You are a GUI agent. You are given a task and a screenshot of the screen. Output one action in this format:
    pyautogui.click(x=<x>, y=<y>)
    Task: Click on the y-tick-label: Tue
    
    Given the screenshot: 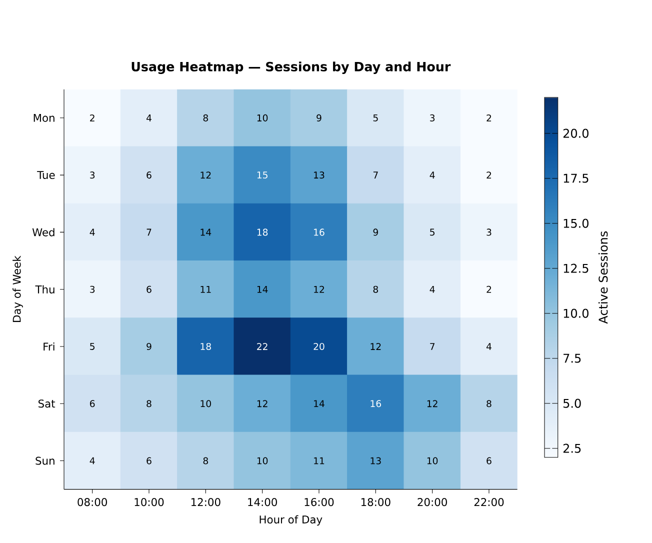 What is the action you would take?
    pyautogui.click(x=46, y=175)
    